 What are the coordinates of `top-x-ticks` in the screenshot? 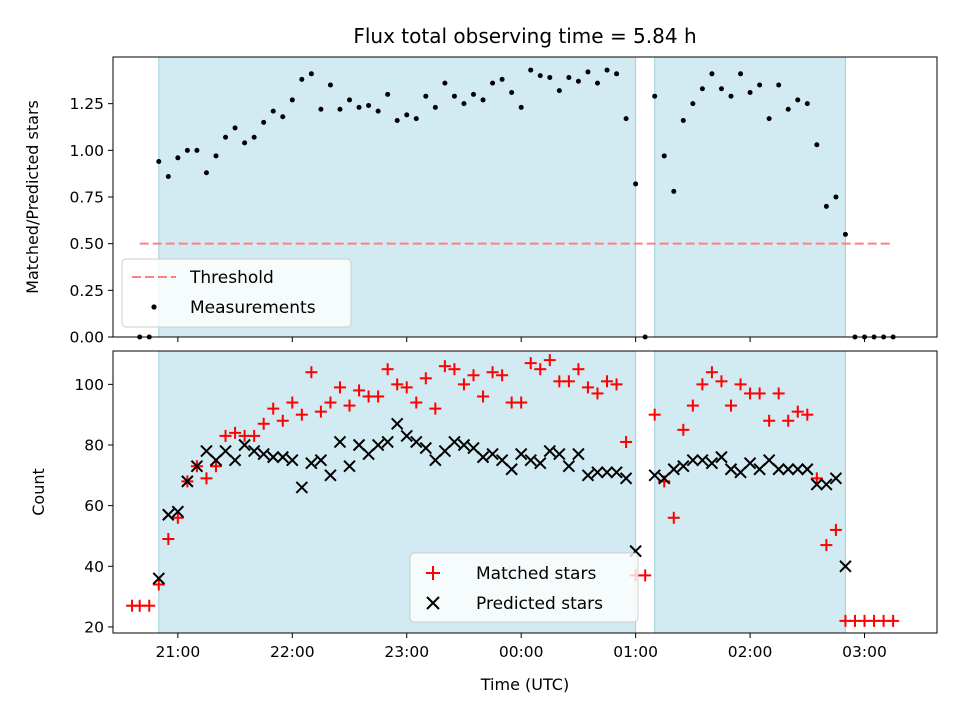 It's located at (521, 339).